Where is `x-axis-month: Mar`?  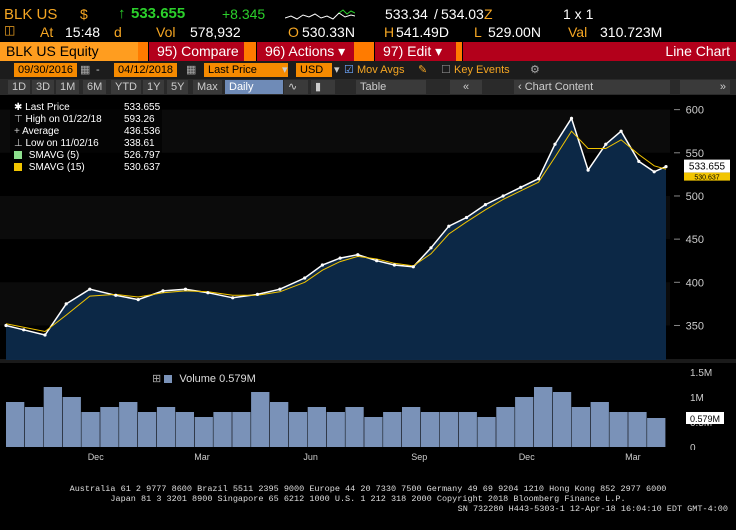 x-axis-month: Mar is located at coordinates (202, 457).